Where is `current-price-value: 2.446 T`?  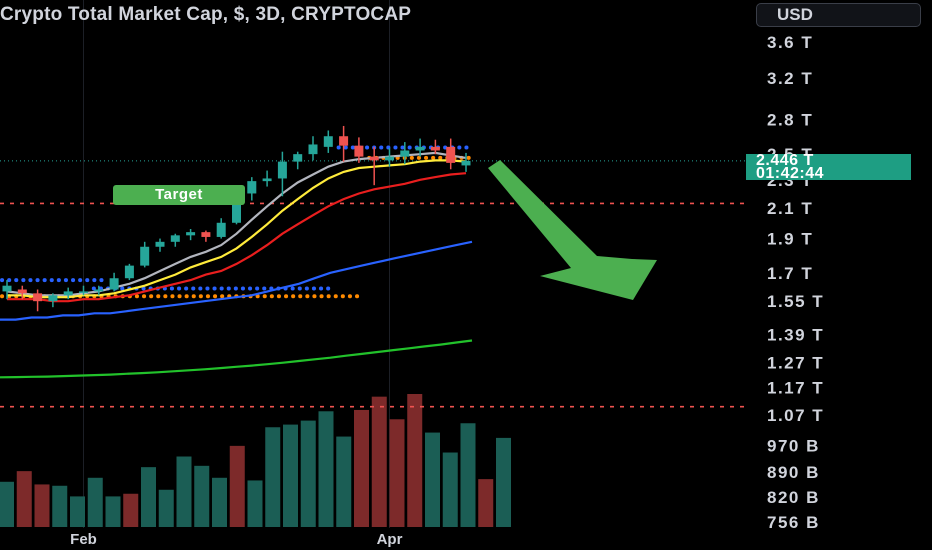 current-price-value: 2.446 T is located at coordinates (785, 160).